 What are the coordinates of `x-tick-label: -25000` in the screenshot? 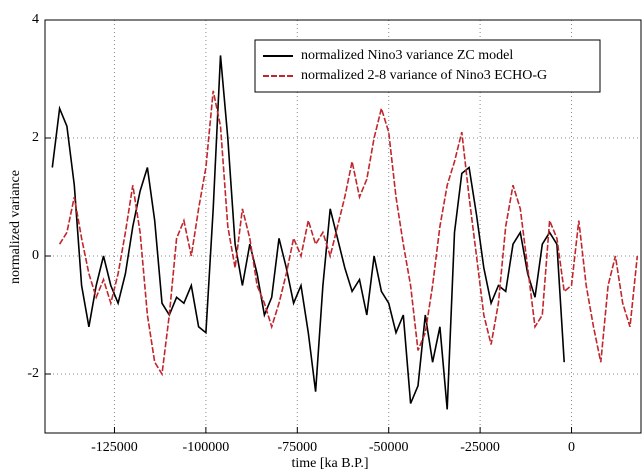 It's located at (480, 447).